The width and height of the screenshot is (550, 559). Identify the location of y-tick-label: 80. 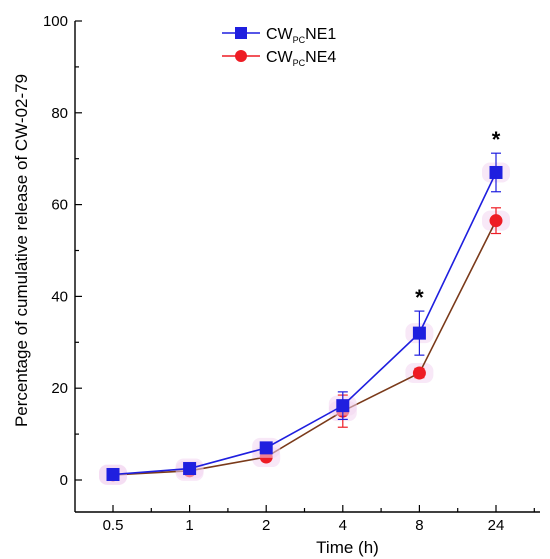
(59, 113).